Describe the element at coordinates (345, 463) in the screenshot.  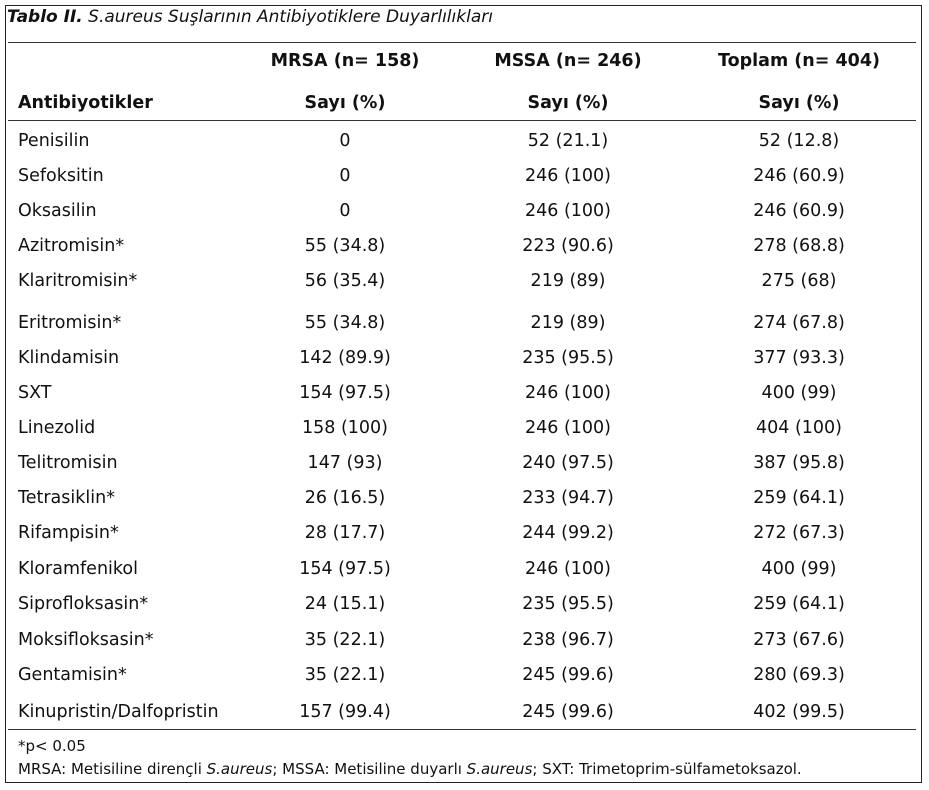
I see `mrsa-value: 147 (93)` at that location.